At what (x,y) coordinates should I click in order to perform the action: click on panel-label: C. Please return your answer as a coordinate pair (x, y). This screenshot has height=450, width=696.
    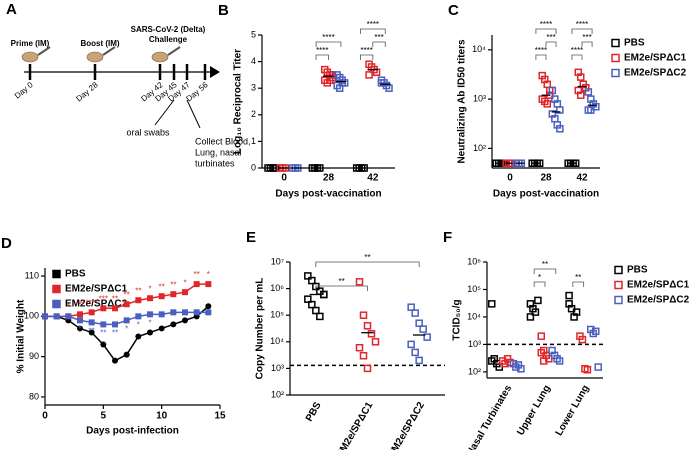
    Looking at the image, I should click on (453, 10).